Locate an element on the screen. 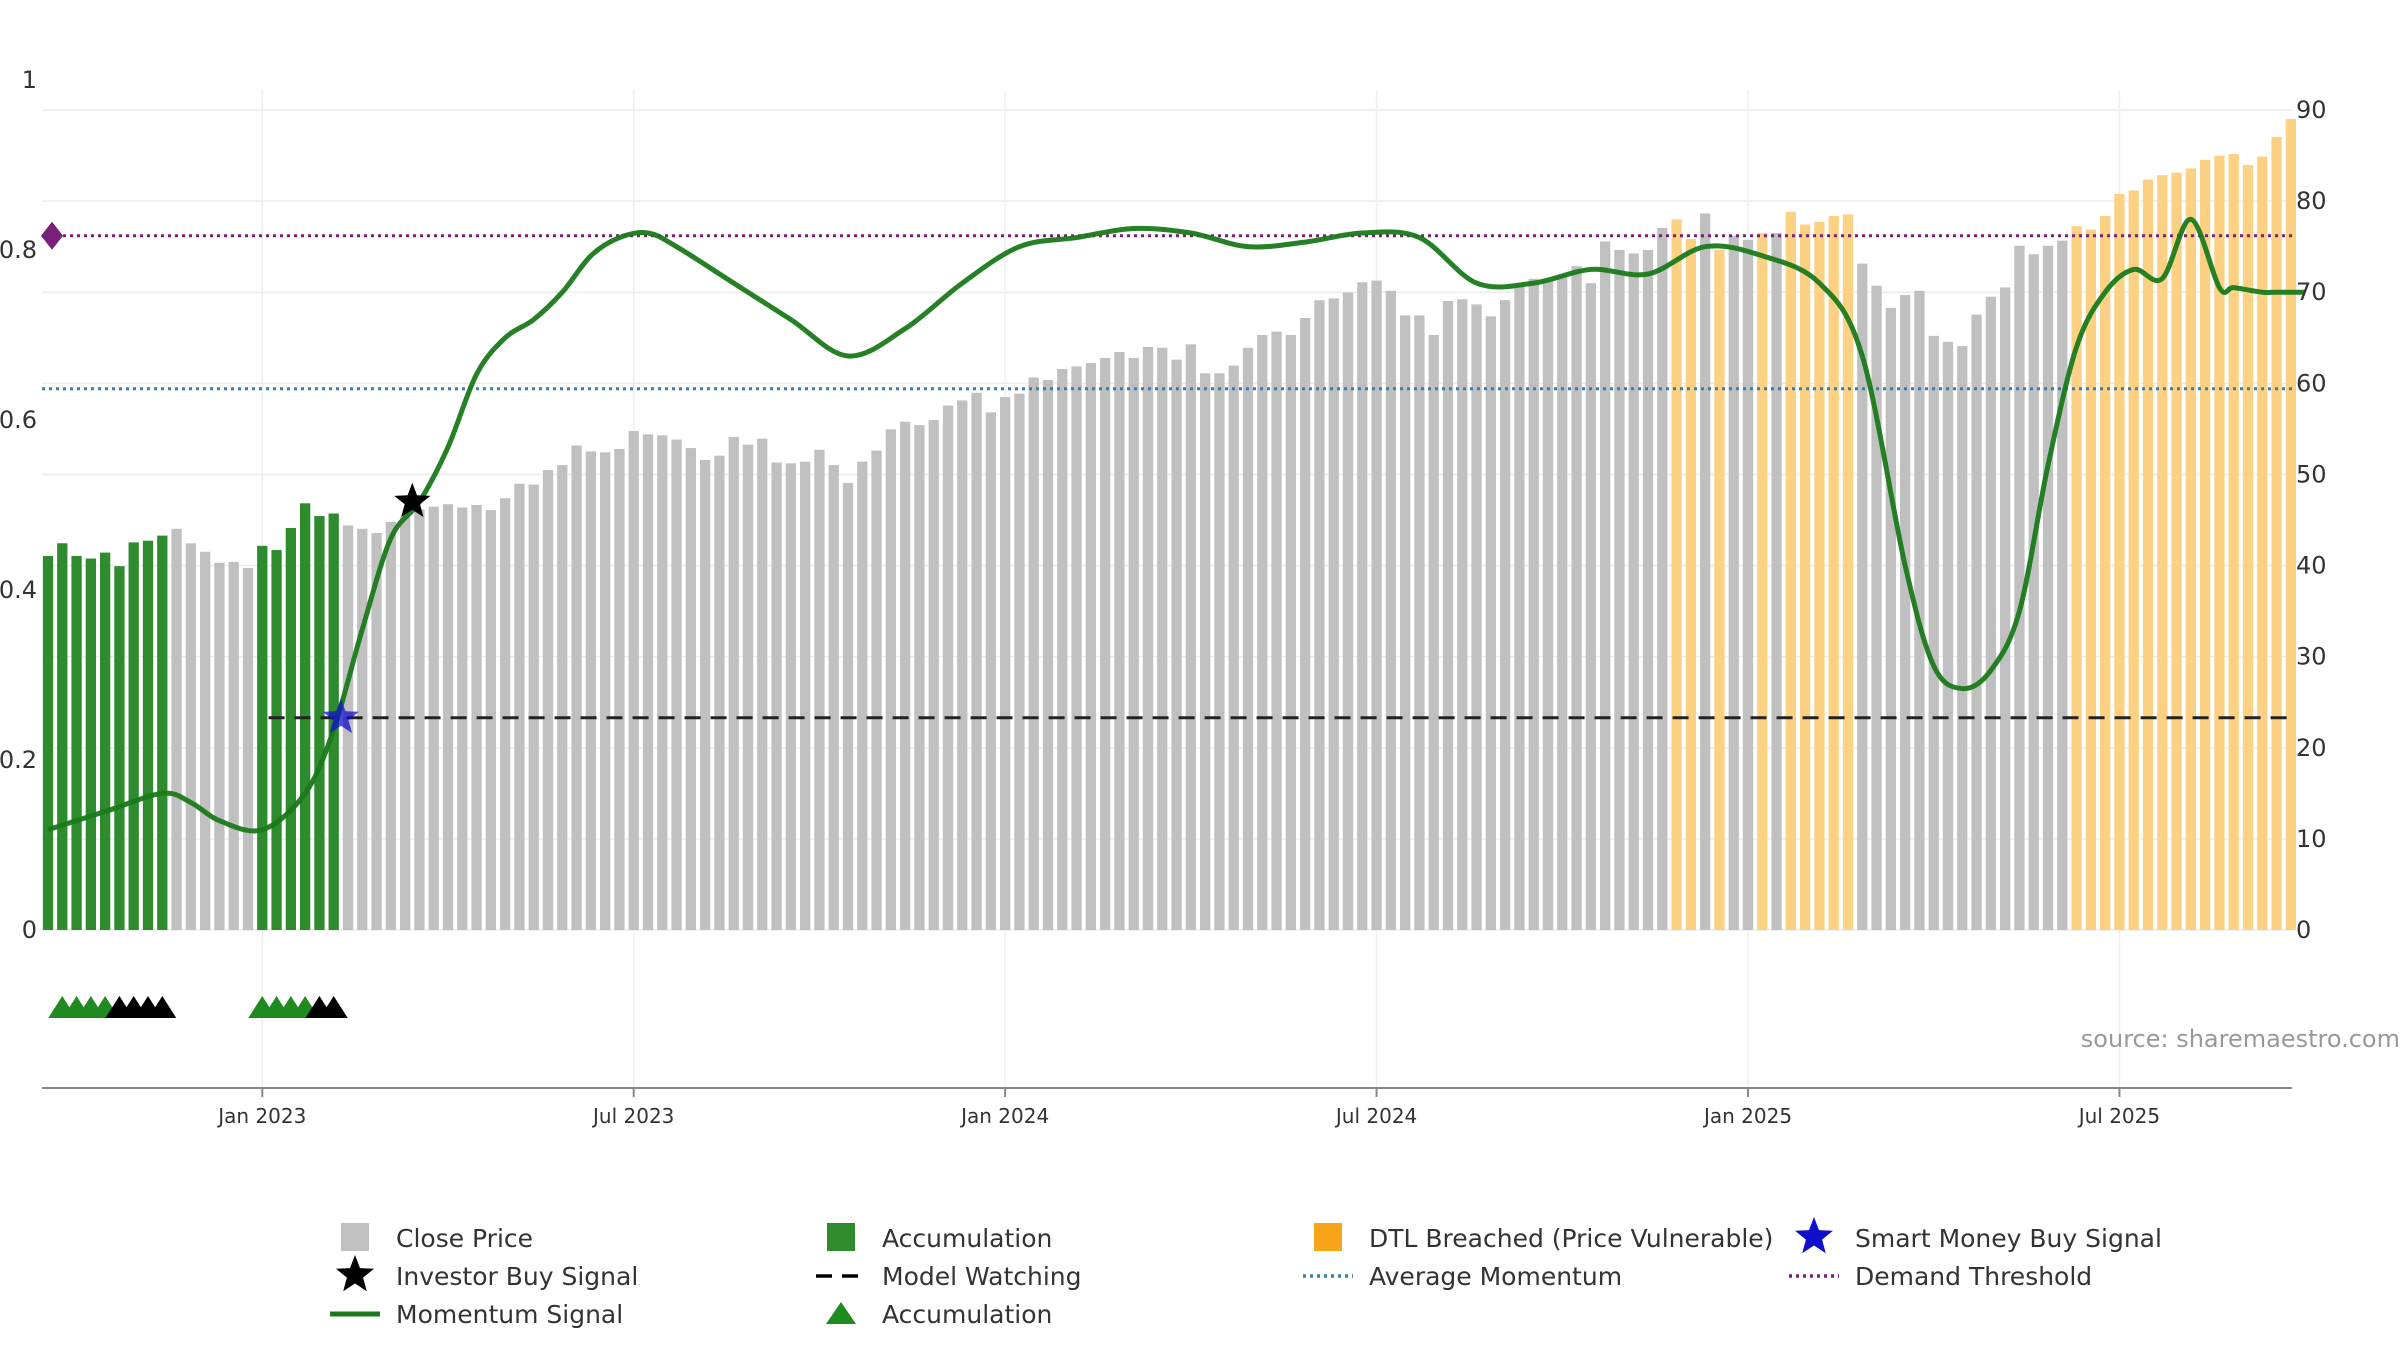 The image size is (2400, 1350). legend-item: Accumulation is located at coordinates (939, 1238).